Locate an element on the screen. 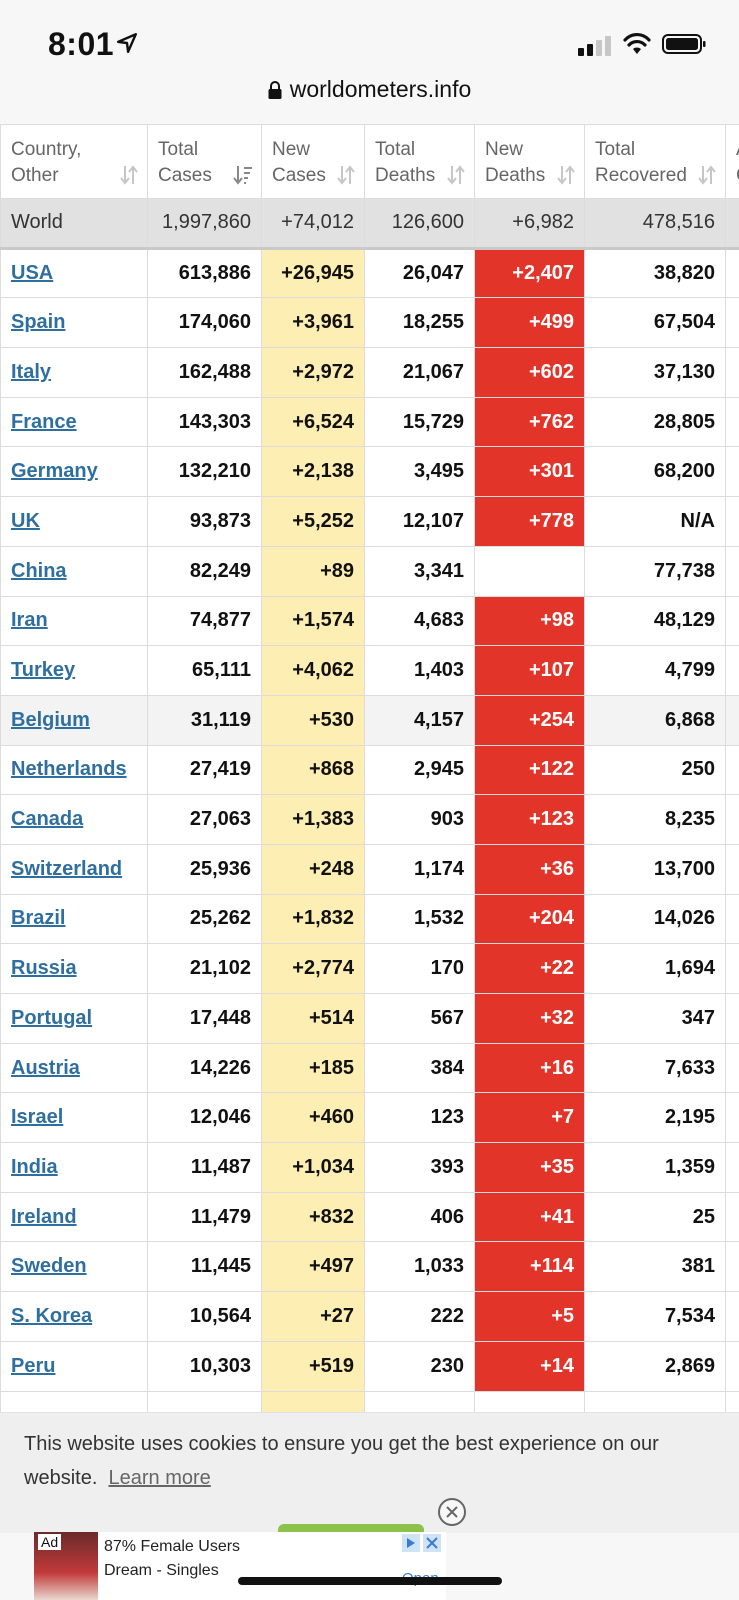 The height and width of the screenshot is (1600, 739). header-new-deaths: New Deaths is located at coordinates (529, 161).